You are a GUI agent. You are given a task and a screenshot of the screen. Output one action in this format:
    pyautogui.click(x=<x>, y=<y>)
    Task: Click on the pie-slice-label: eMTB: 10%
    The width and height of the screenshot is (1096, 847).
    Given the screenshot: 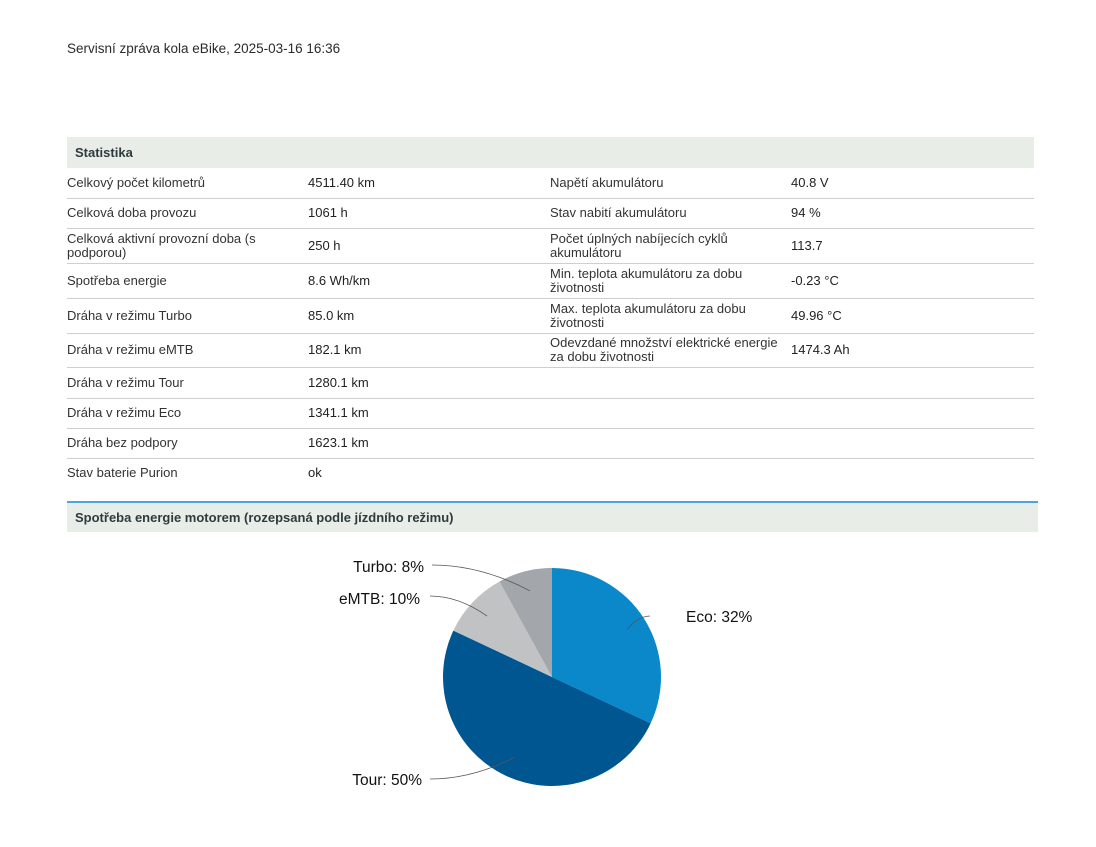 What is the action you would take?
    pyautogui.click(x=379, y=599)
    